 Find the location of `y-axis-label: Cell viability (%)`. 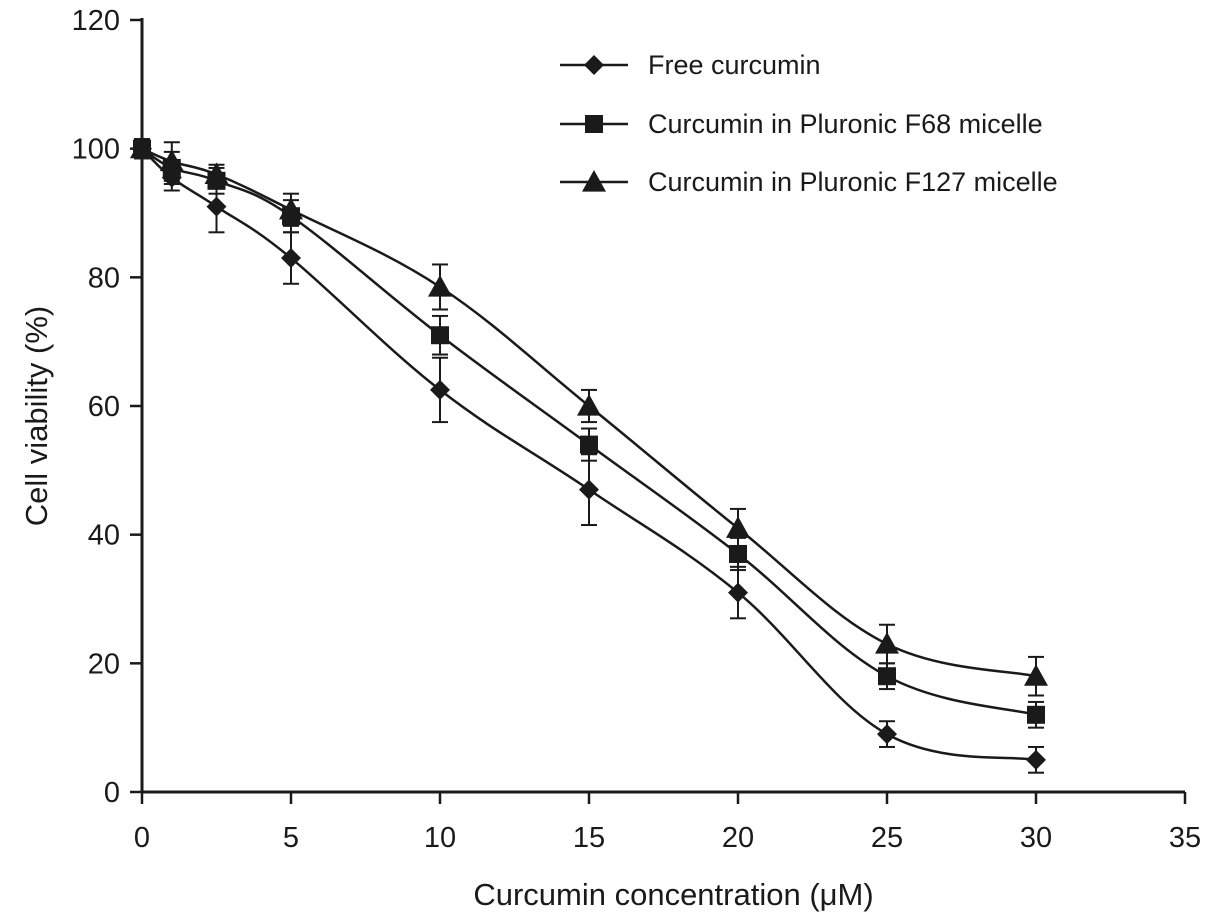

y-axis-label: Cell viability (%) is located at coordinates (36, 416).